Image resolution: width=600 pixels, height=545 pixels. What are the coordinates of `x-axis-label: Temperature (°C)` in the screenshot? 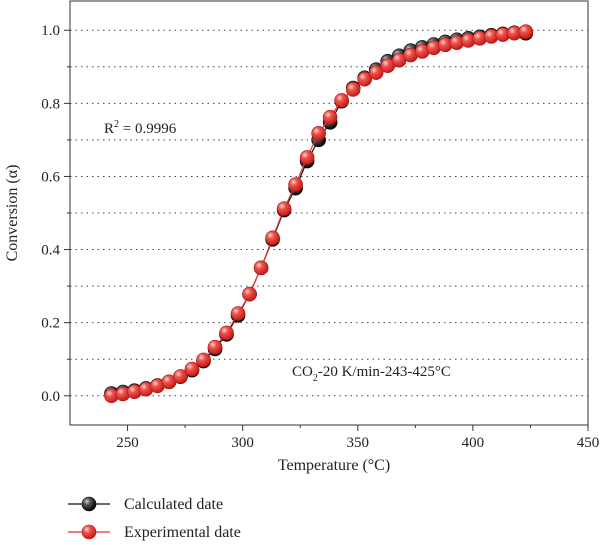 It's located at (334, 465).